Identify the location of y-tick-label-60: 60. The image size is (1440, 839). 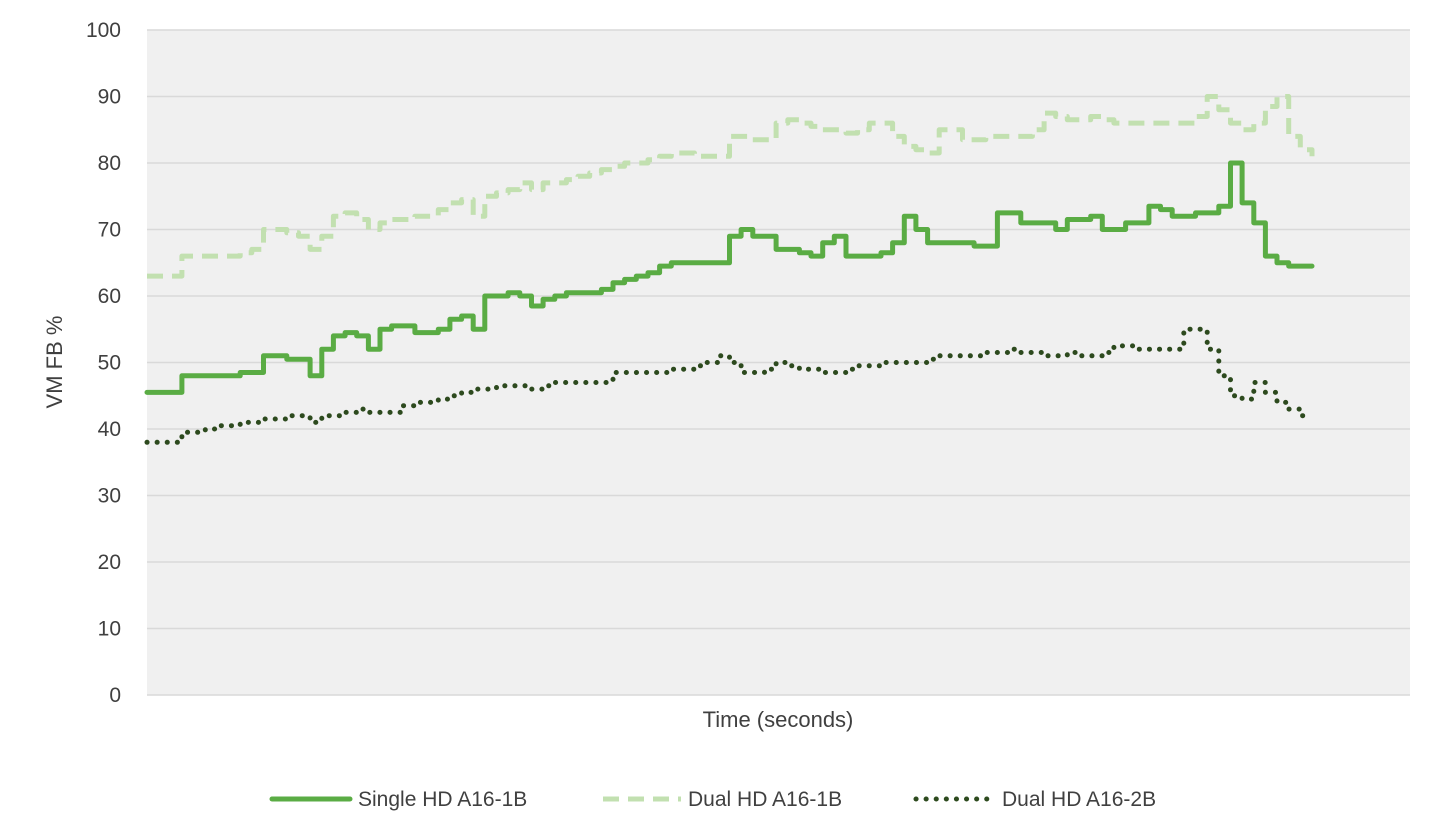
(109, 296).